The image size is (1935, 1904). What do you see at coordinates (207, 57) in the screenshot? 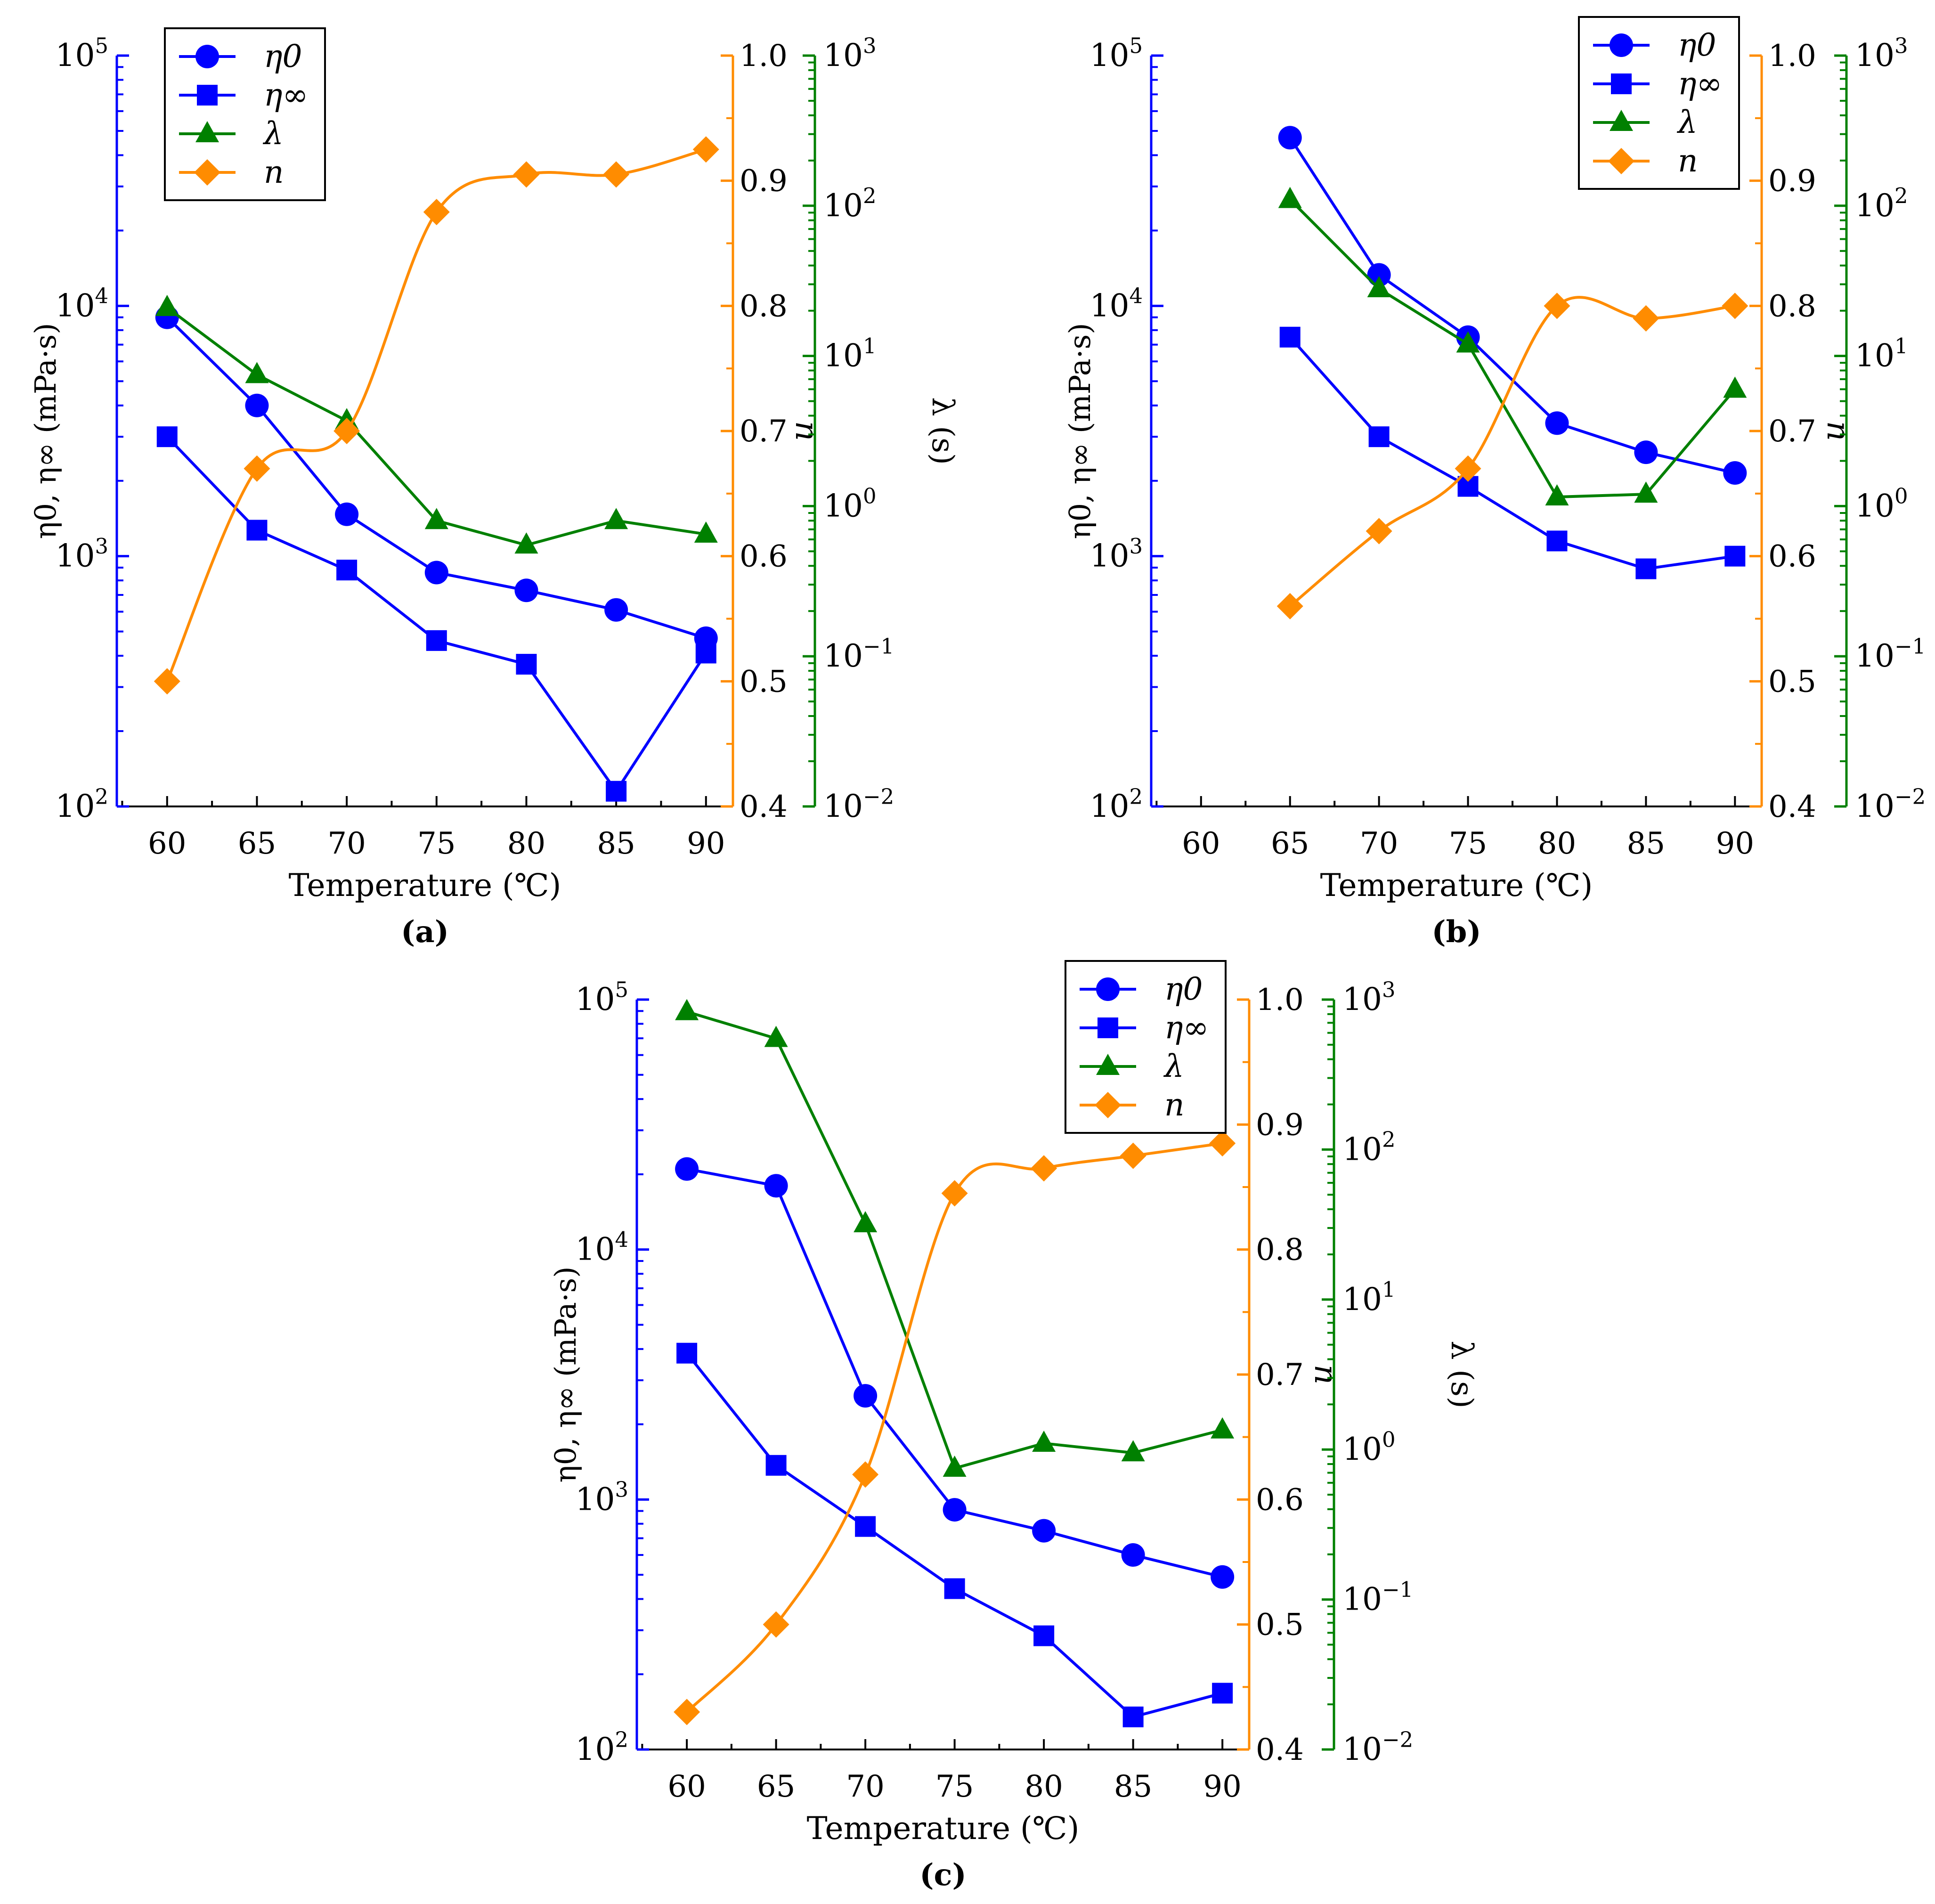
I see `legend-marker-eta0` at bounding box center [207, 57].